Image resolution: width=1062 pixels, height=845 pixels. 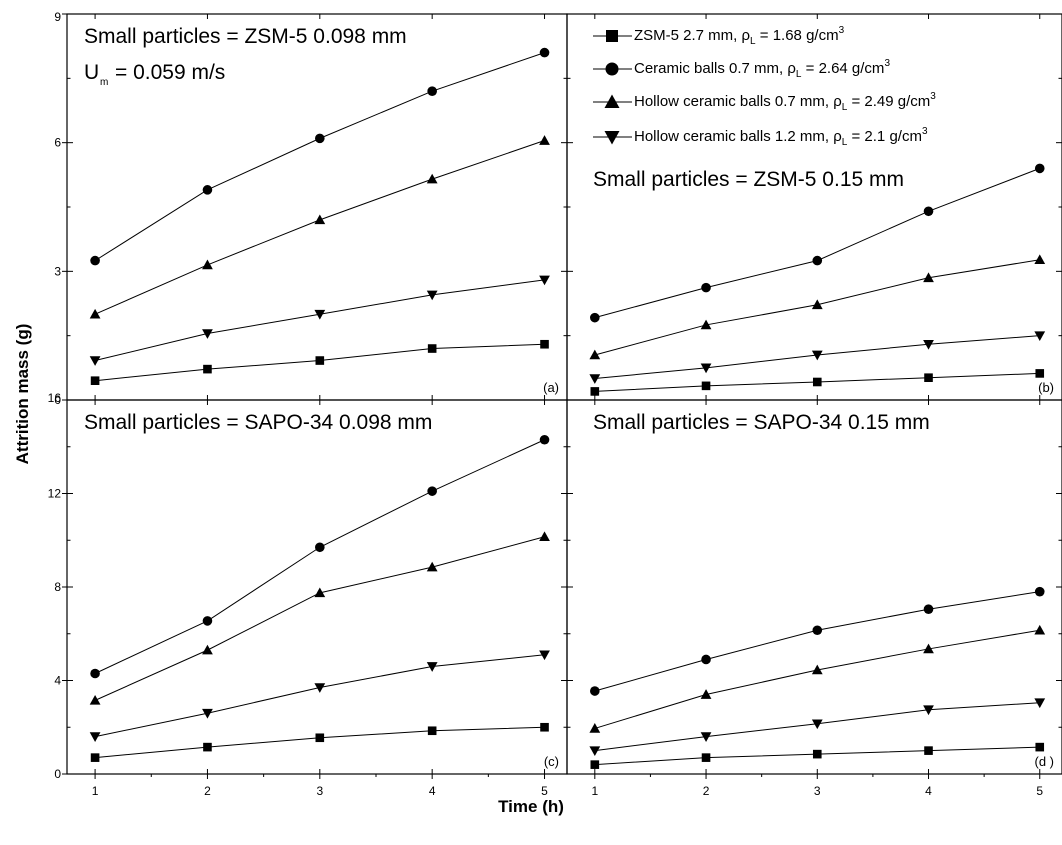 I want to click on y-tick-label-c: 8, so click(x=57, y=587).